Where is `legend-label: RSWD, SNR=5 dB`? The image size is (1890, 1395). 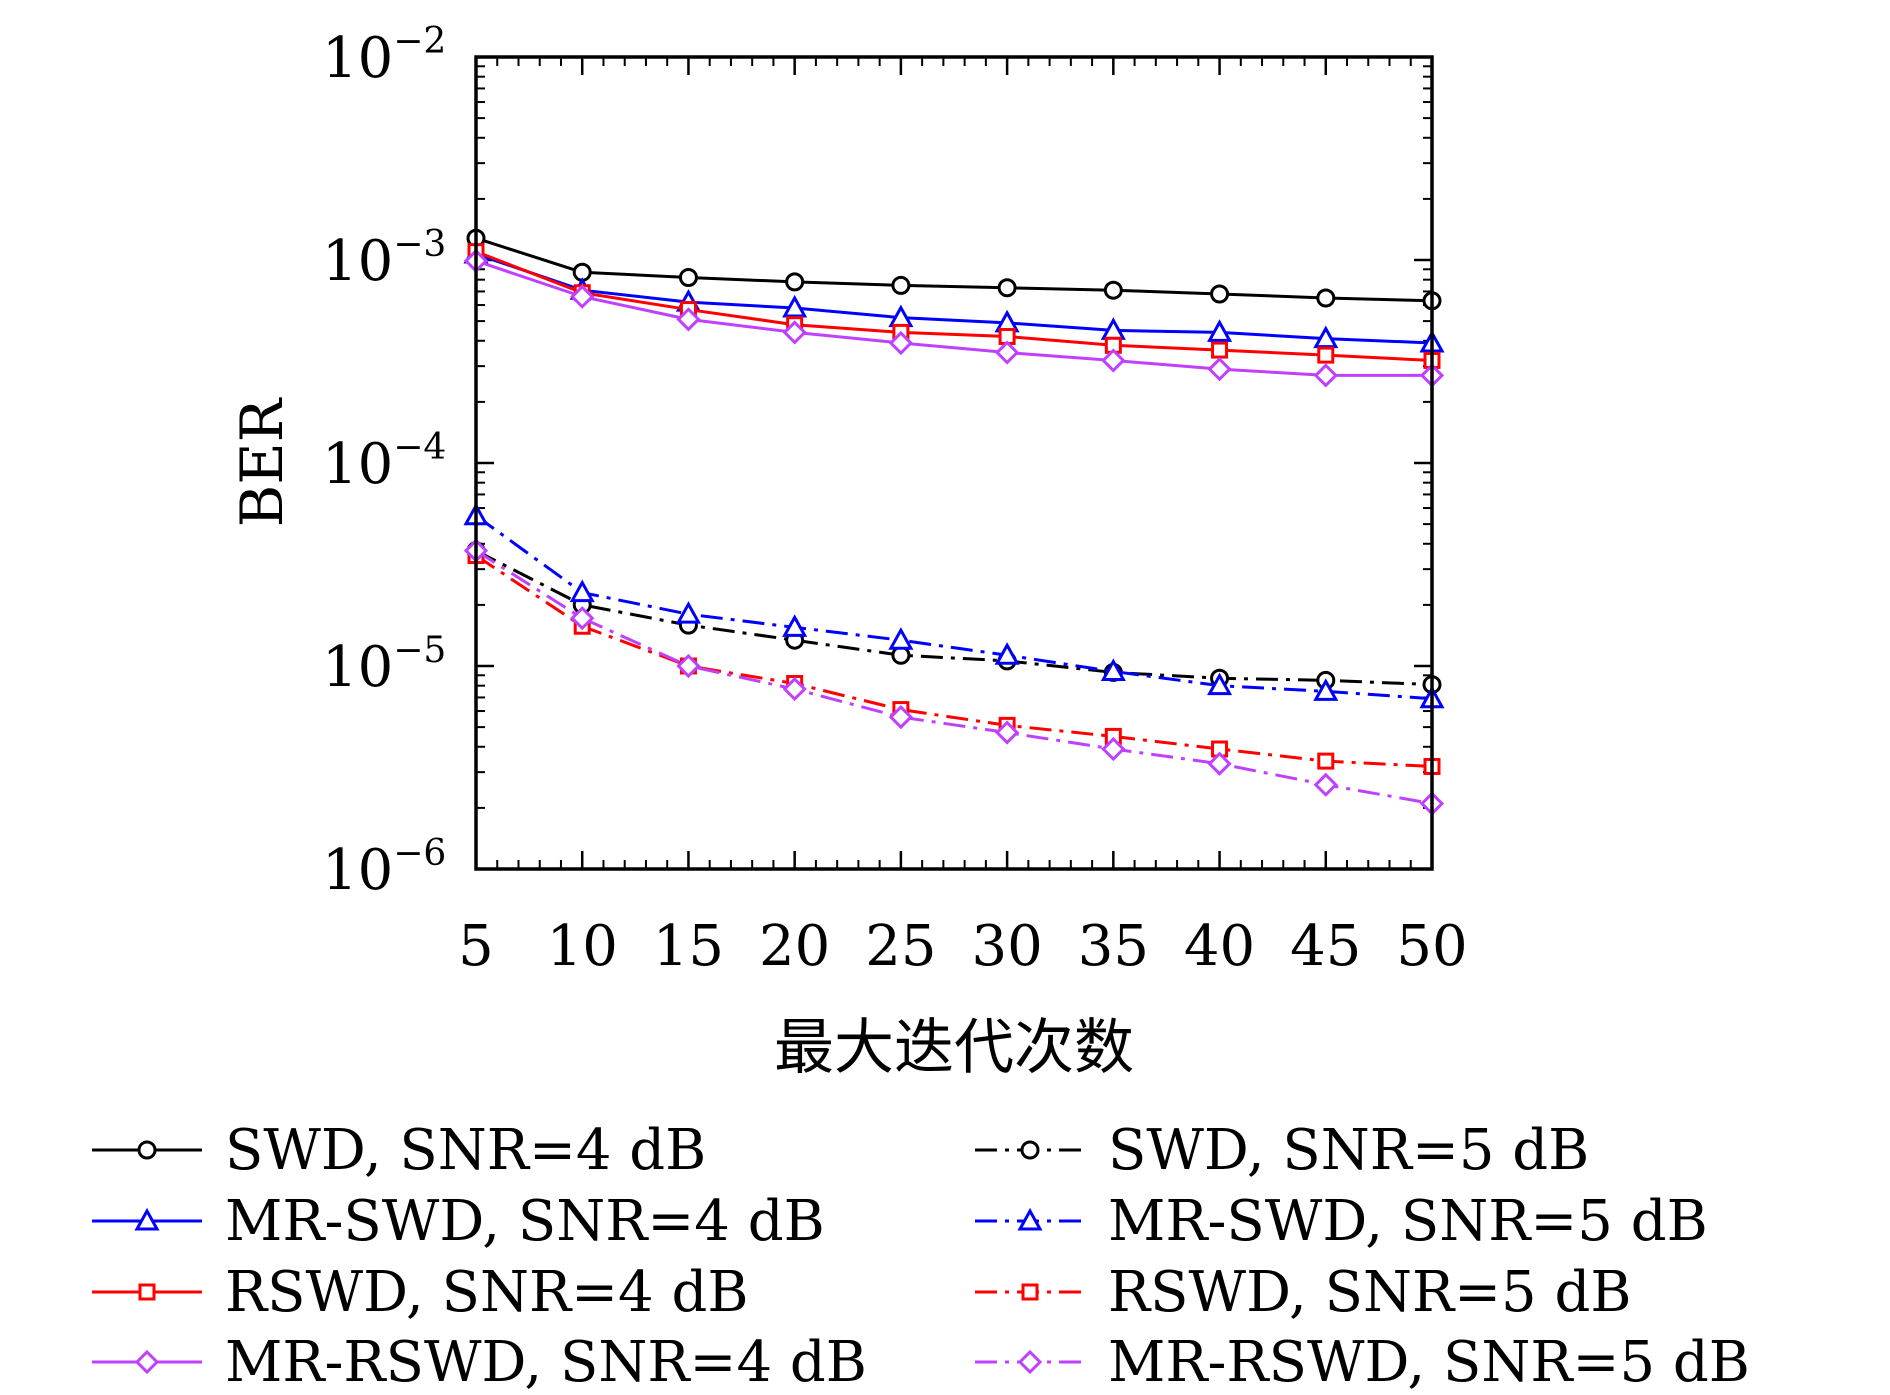 legend-label: RSWD, SNR=5 dB is located at coordinates (1369, 1292).